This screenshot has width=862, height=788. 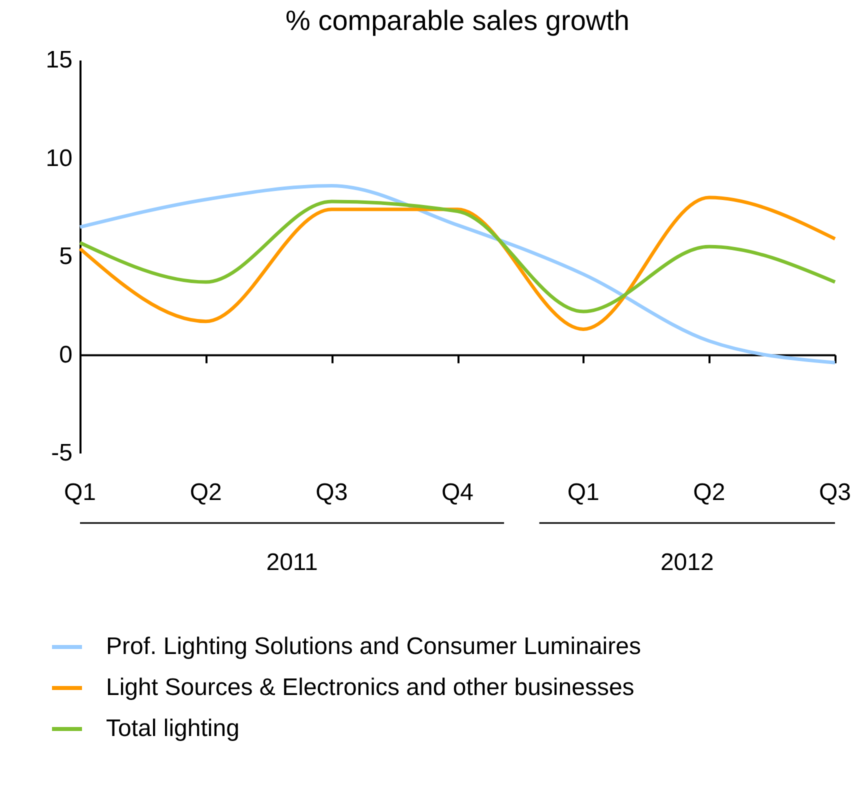 I want to click on legend-label: Light Sources & Electronics and other businesses, so click(x=370, y=687).